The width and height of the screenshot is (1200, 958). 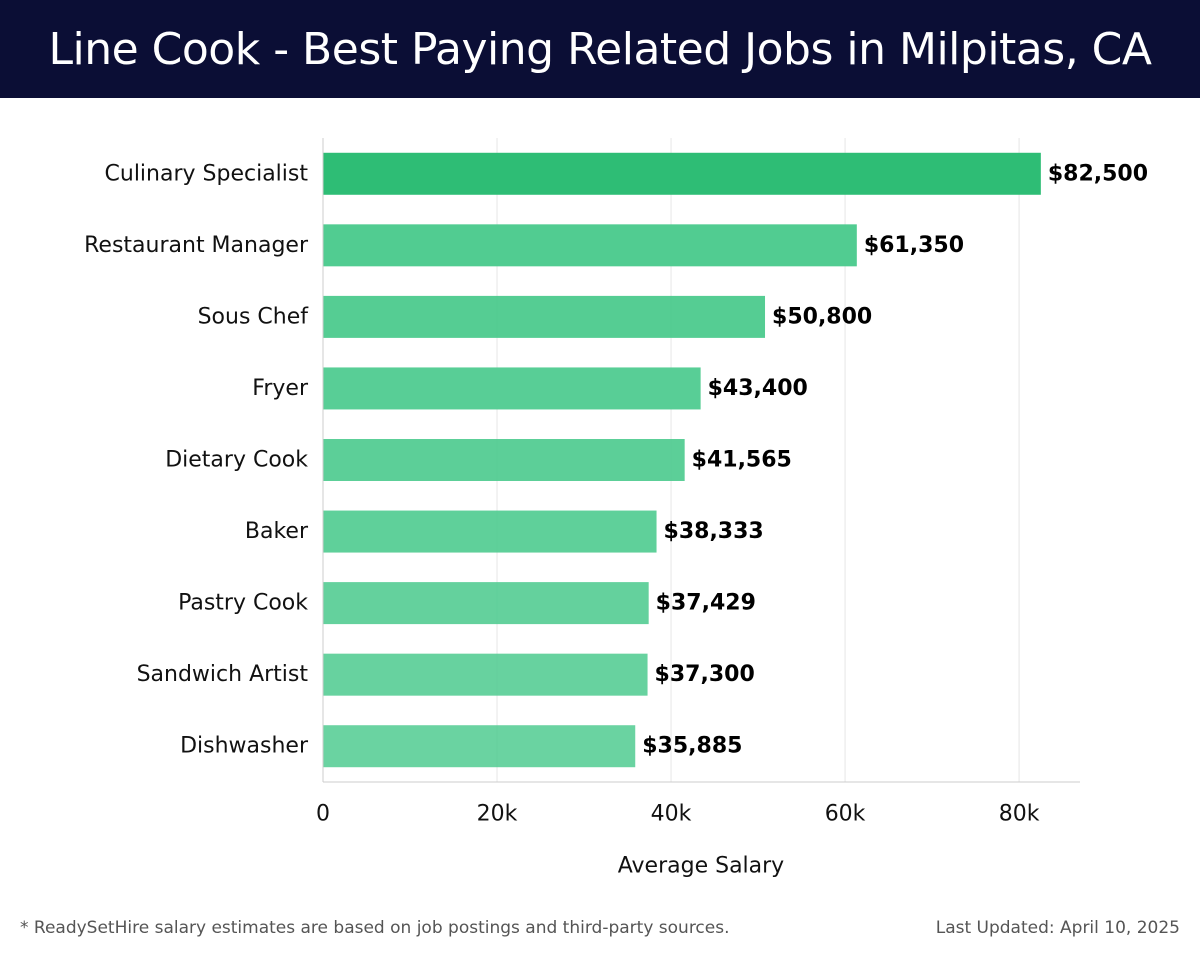 What do you see at coordinates (243, 603) in the screenshot?
I see `category-label: Pastry Cook` at bounding box center [243, 603].